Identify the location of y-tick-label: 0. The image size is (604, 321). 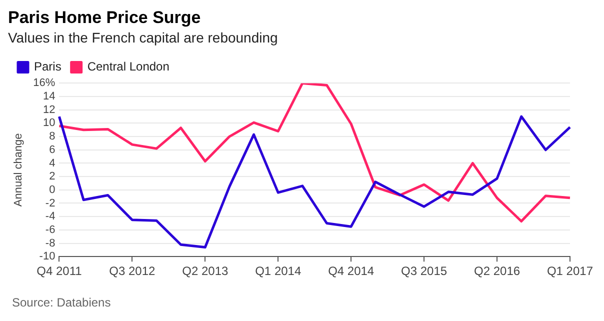
(52, 190).